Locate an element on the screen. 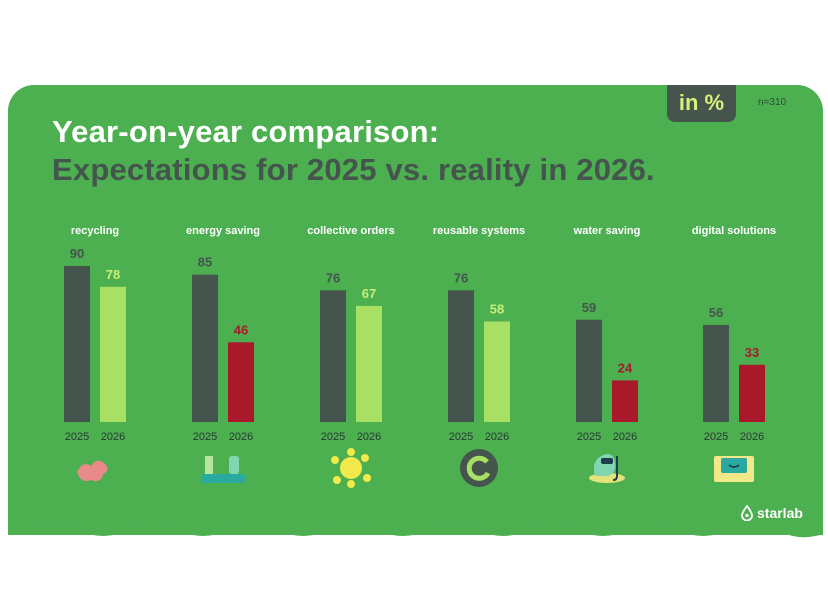 This screenshot has height=611, width=828. value-label-2025-3: 76 is located at coordinates (461, 277).